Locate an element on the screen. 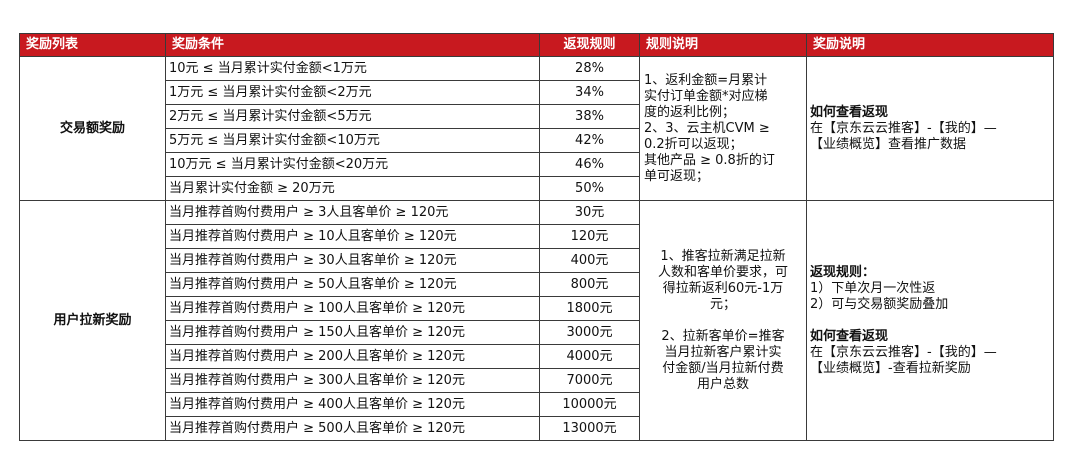 The width and height of the screenshot is (1074, 476). table-header-row: 奖励列表 奖励条件 返现规则 规则说明 奖励说明 is located at coordinates (536, 45).